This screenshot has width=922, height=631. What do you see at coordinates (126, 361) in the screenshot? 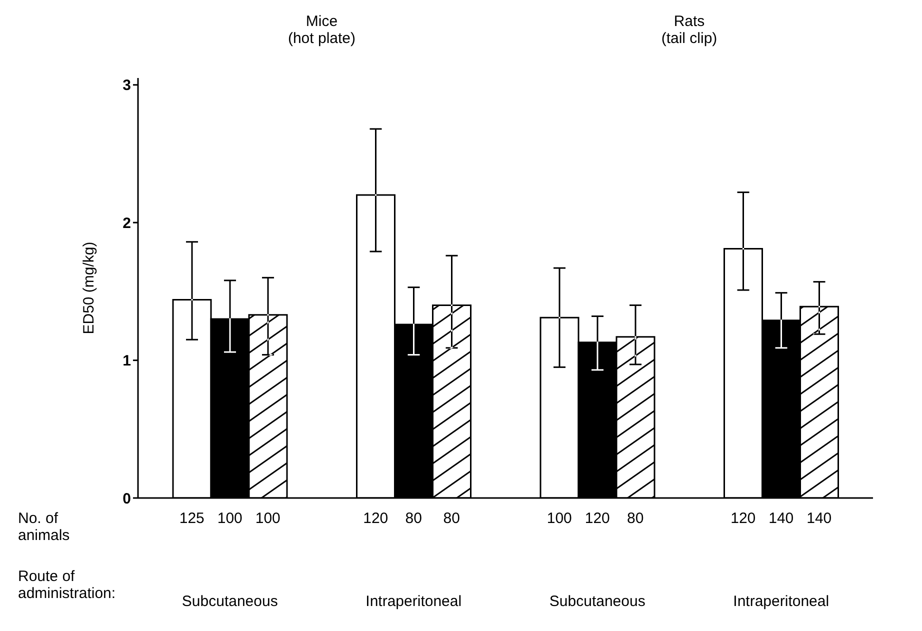
I see `y-tick-label: 1` at bounding box center [126, 361].